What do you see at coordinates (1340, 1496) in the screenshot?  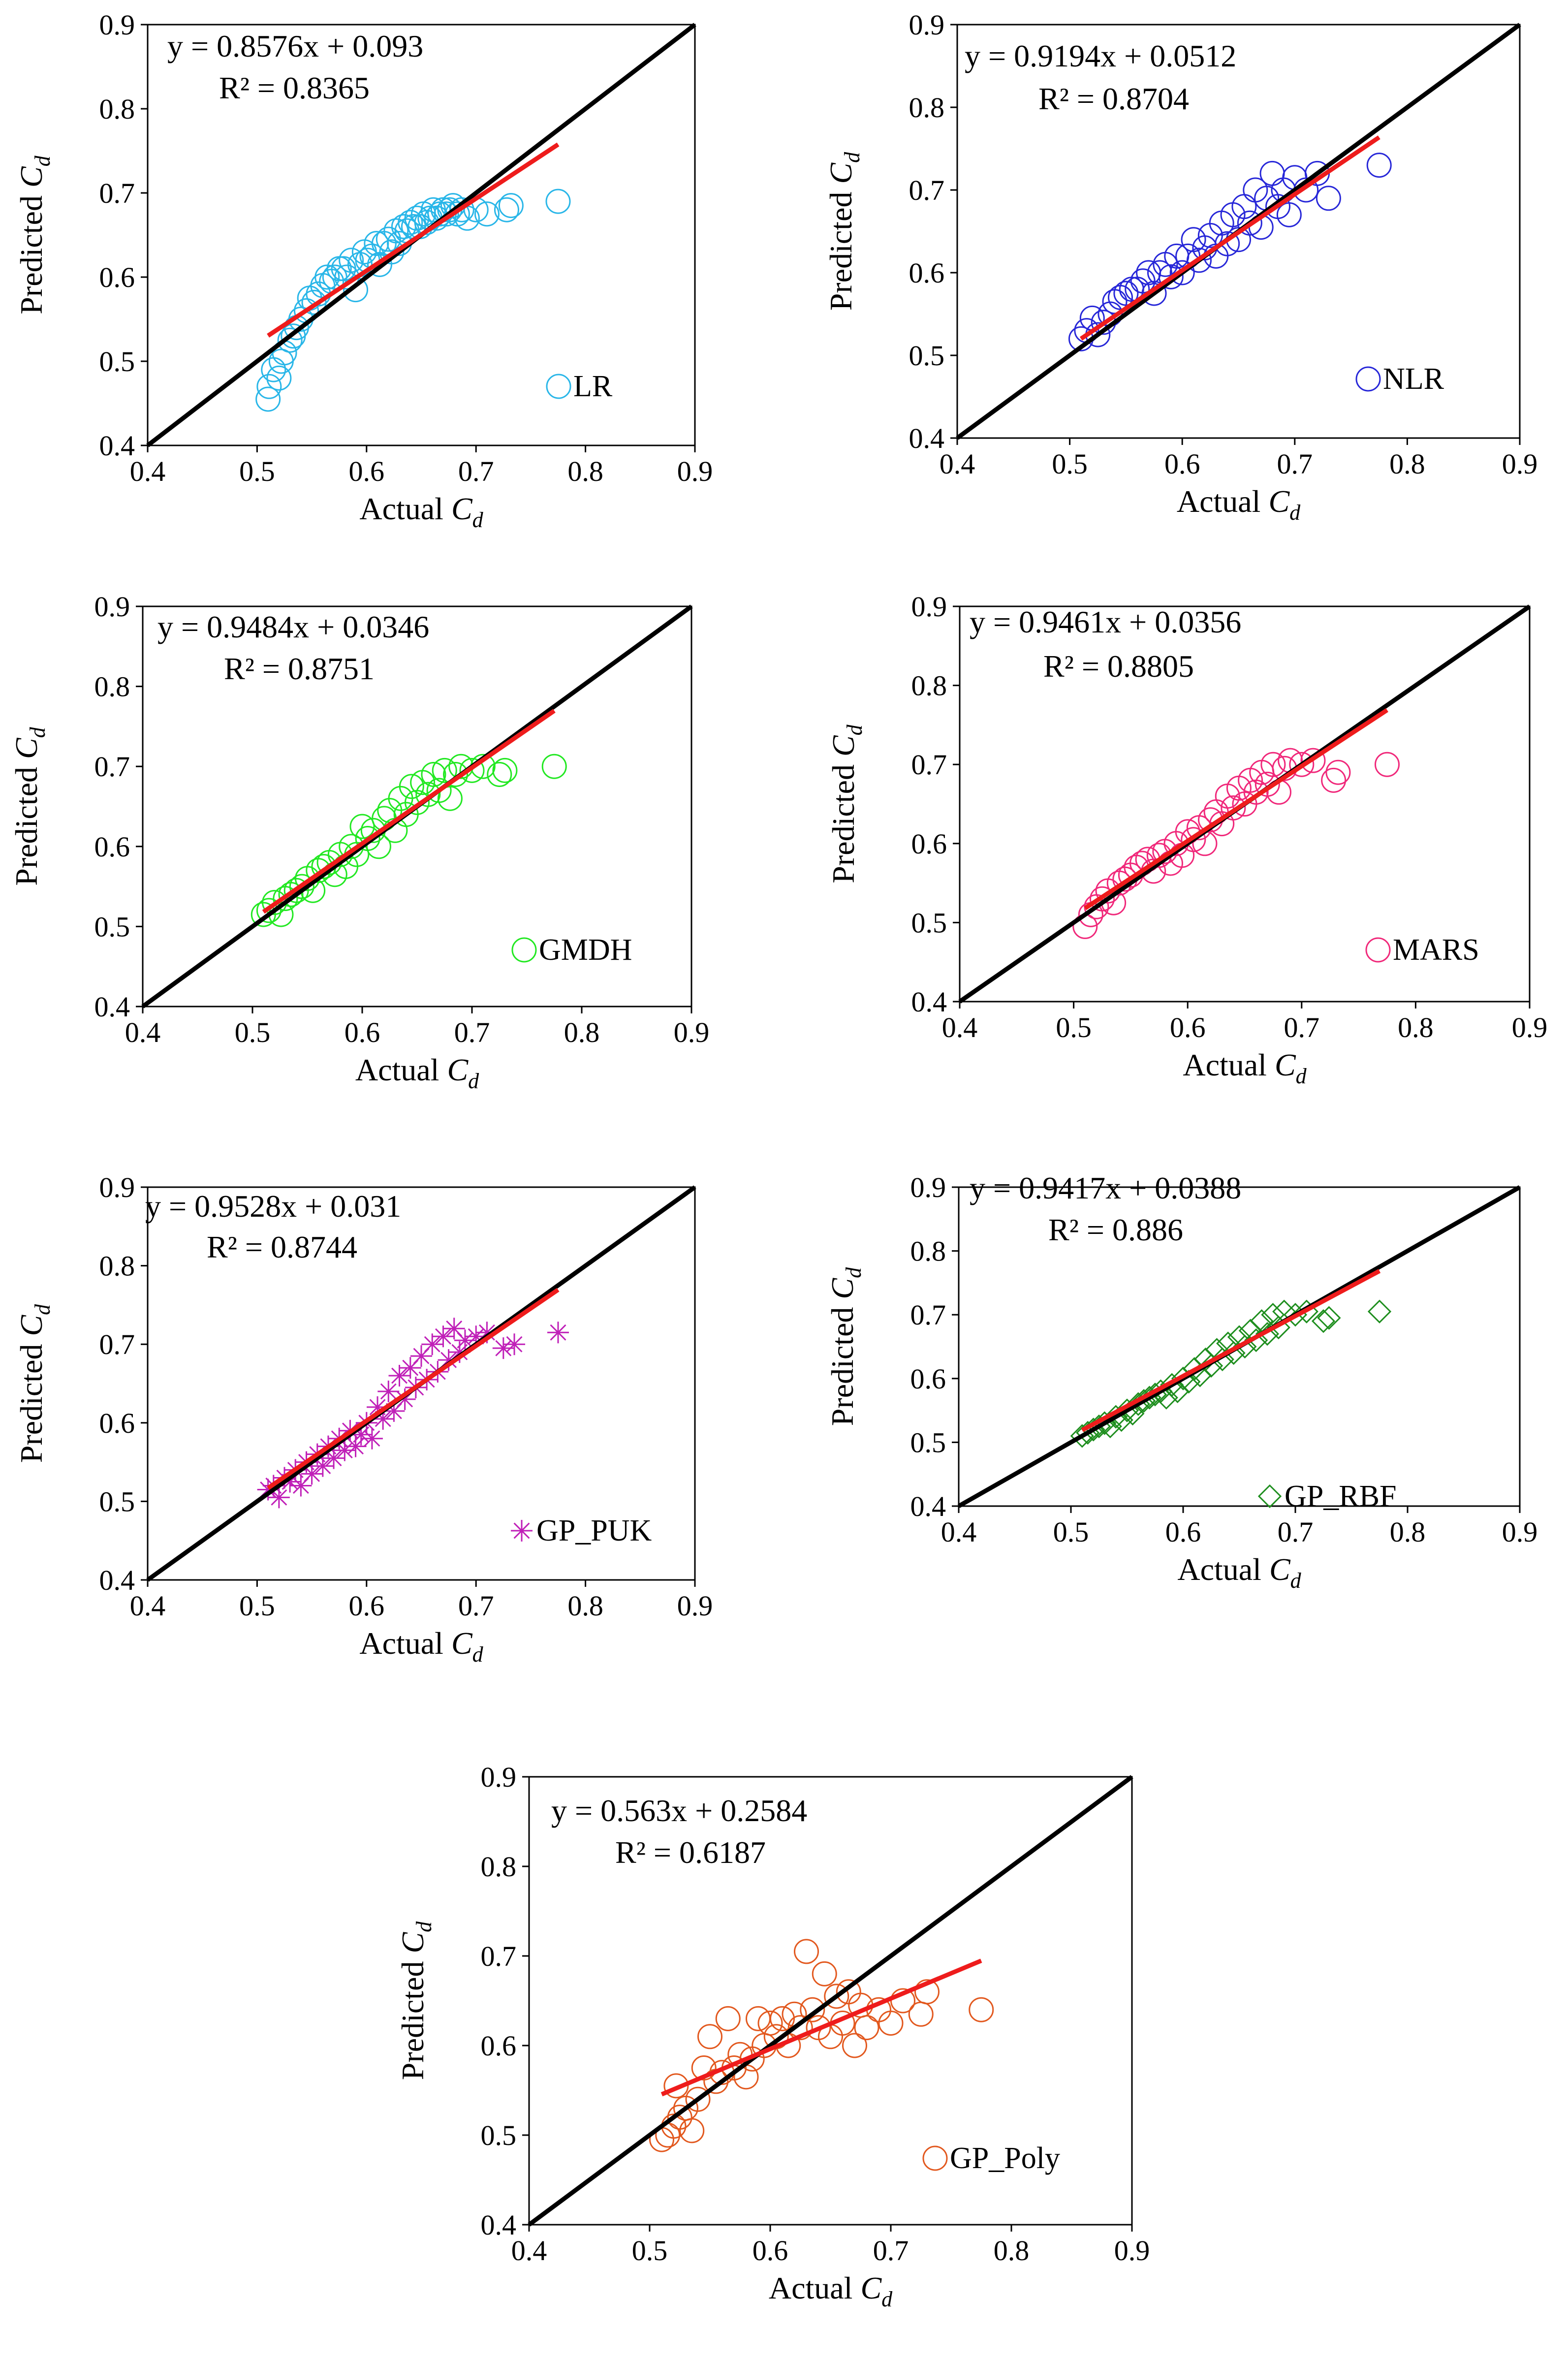 I see `legend-label: GP_RBF` at bounding box center [1340, 1496].